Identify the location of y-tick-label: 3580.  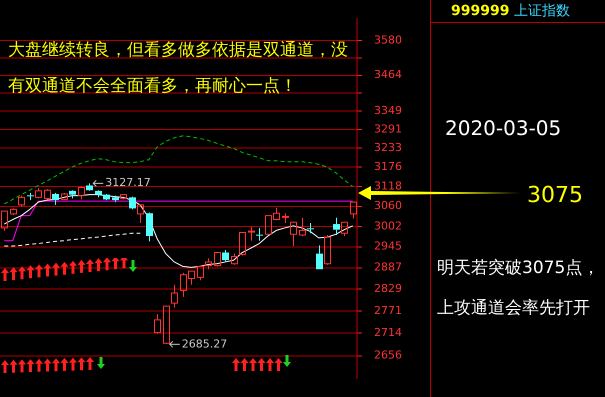
(388, 39).